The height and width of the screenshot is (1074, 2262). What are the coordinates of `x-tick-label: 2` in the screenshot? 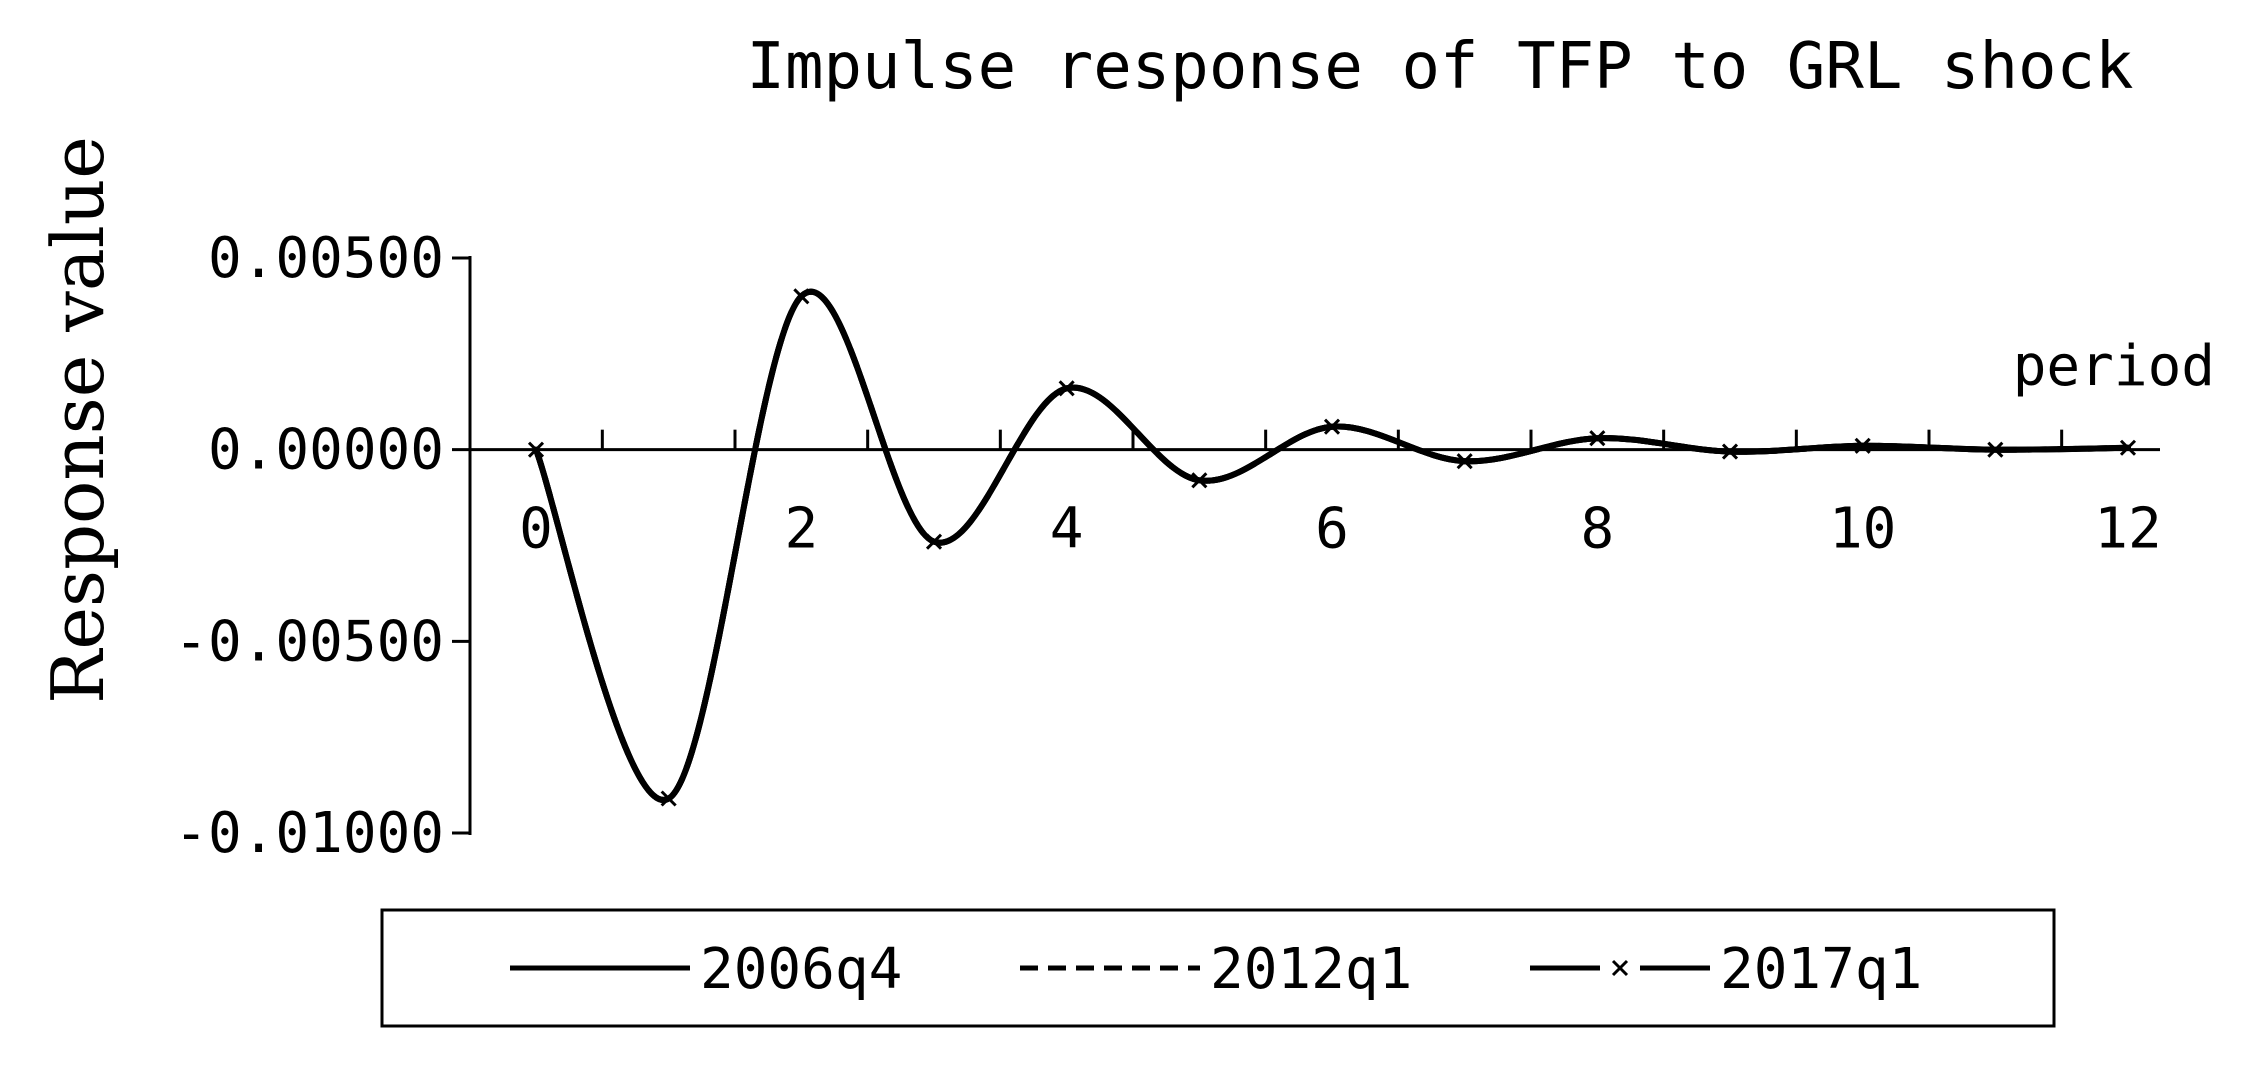 It's located at (801, 529).